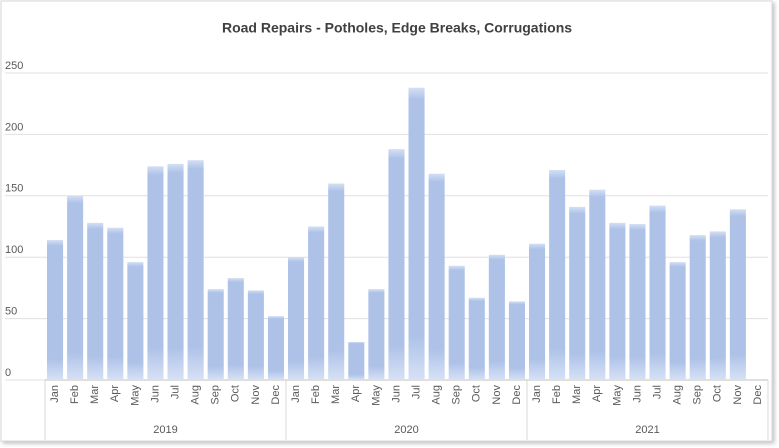  Describe the element at coordinates (14, 127) in the screenshot. I see `y-tick-label: 200` at that location.